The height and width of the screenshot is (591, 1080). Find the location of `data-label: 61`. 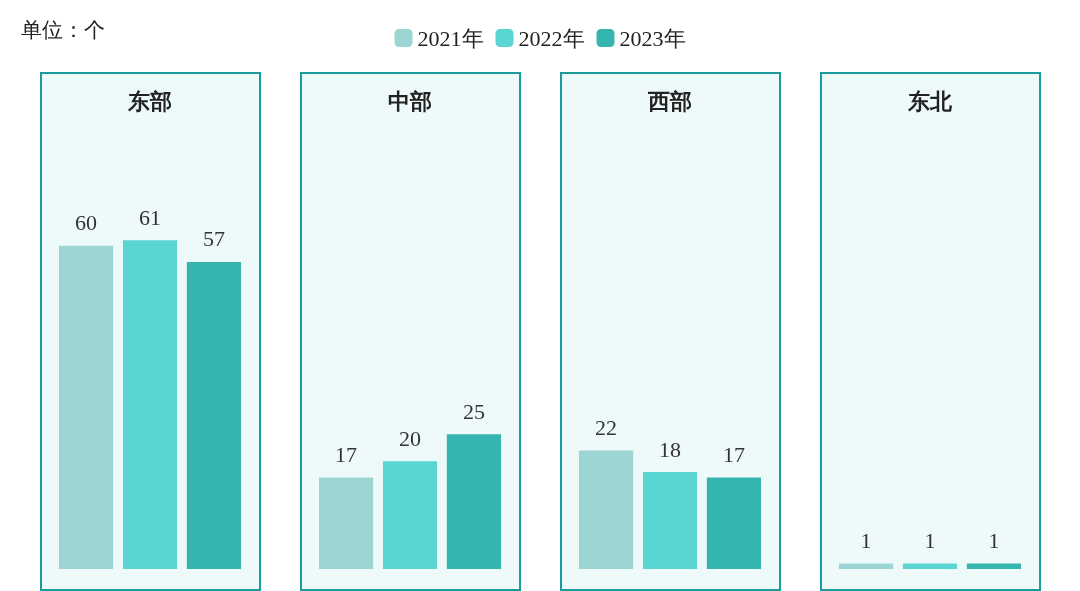

data-label: 61 is located at coordinates (150, 217).